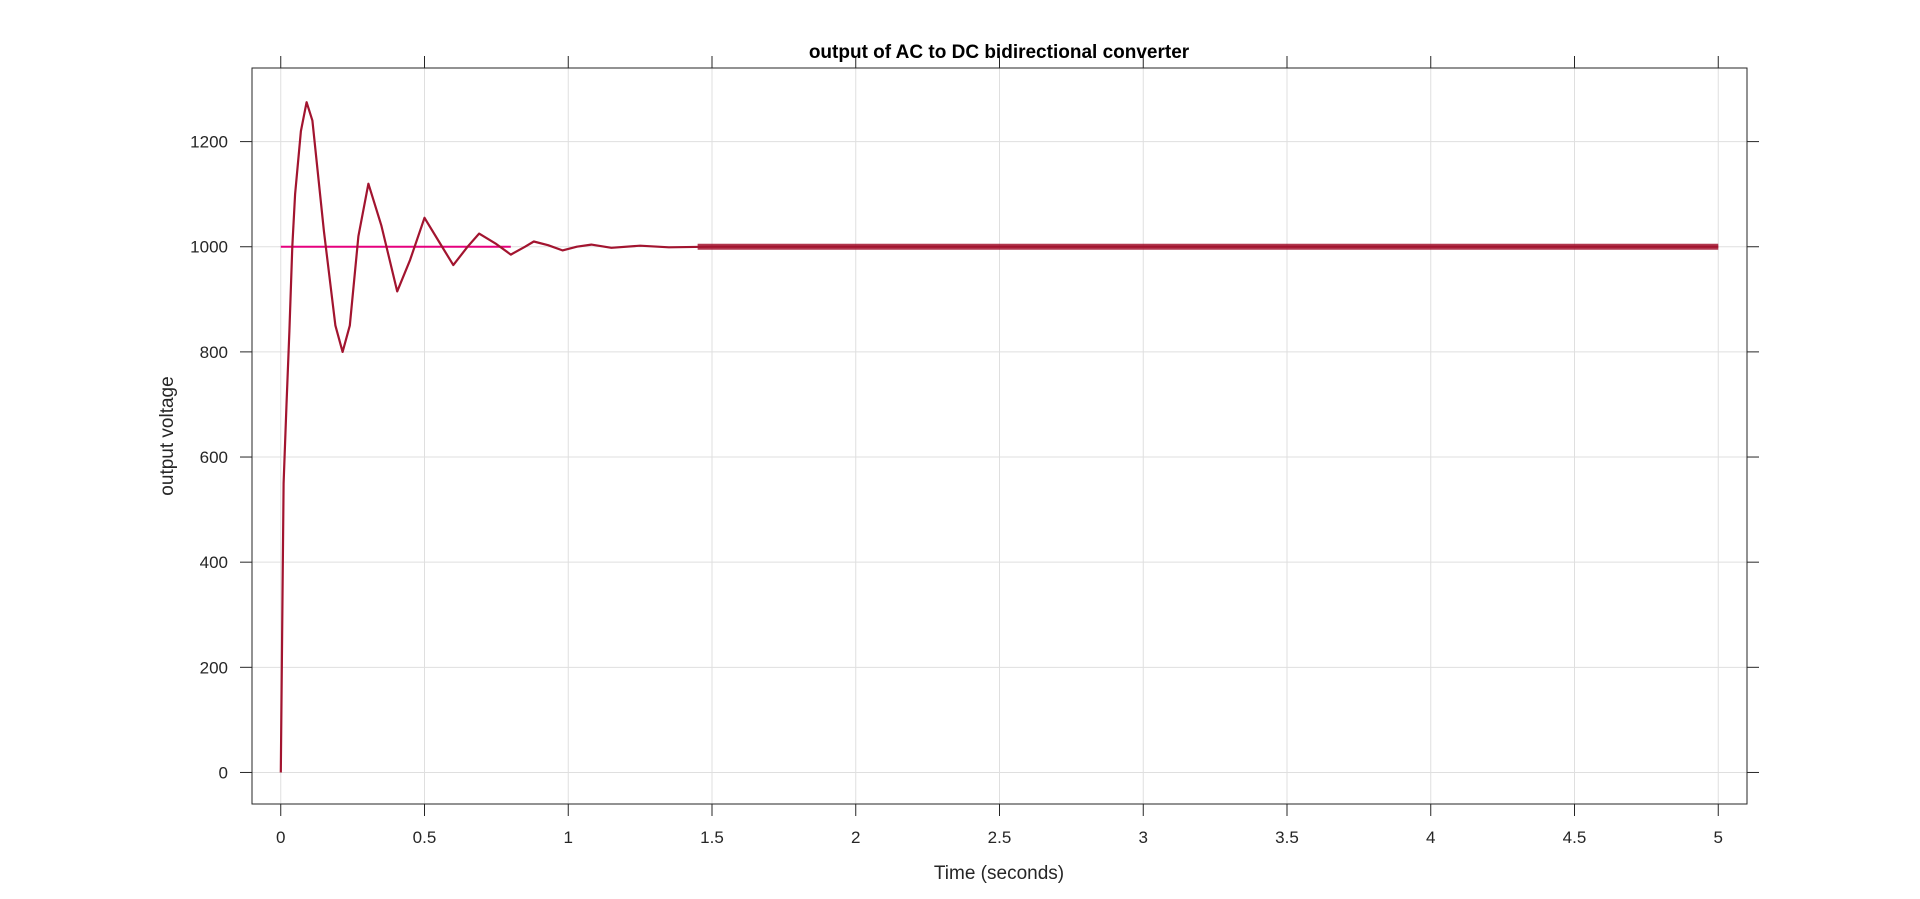 The width and height of the screenshot is (1920, 899). I want to click on y-tick-label: 1000, so click(209, 247).